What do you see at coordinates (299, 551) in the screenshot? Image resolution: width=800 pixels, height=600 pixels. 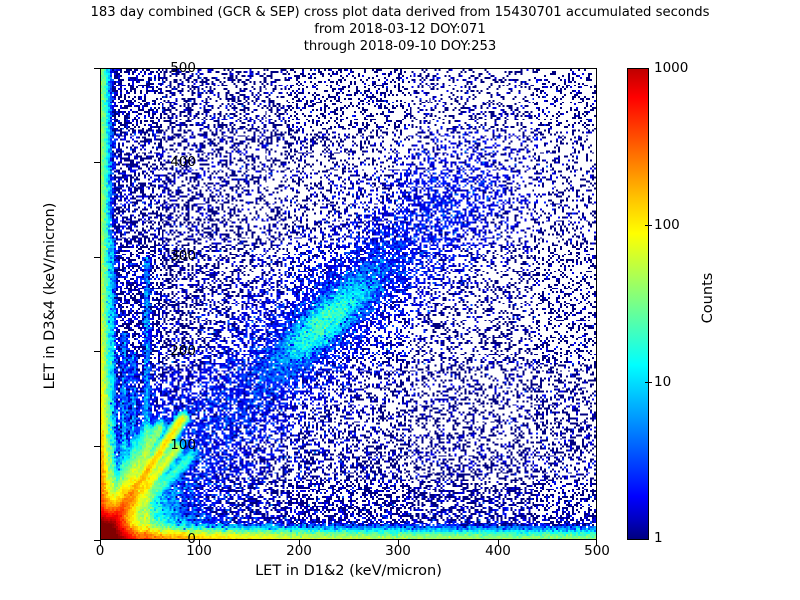 I see `x-tick-label-200: 200` at bounding box center [299, 551].